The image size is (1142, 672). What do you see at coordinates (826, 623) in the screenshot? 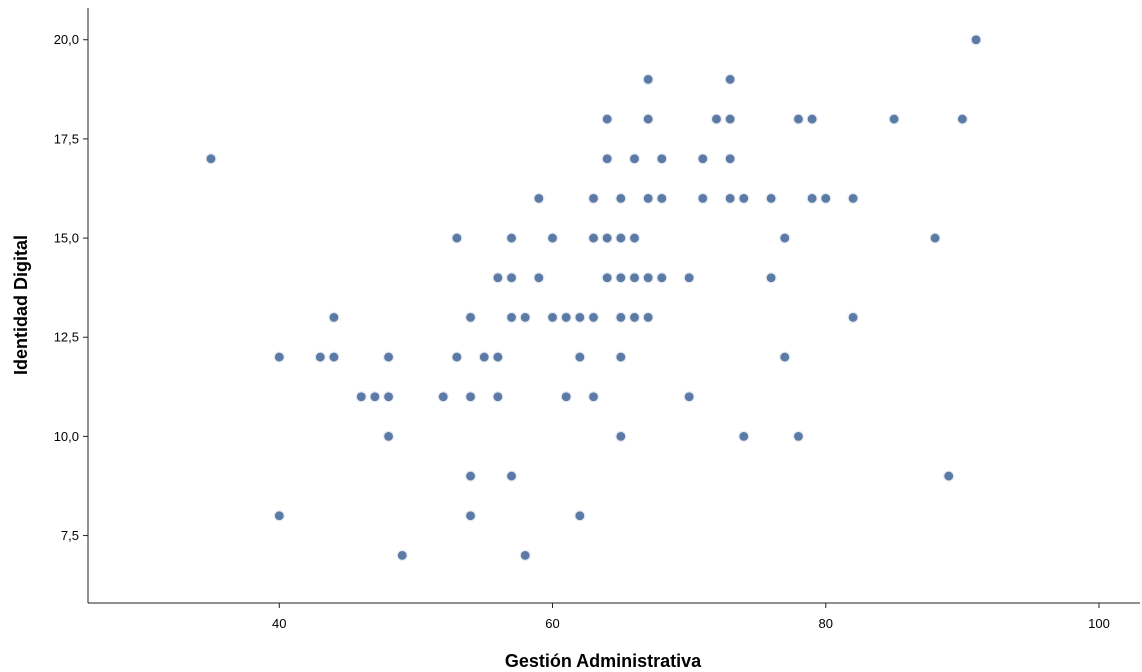
I see `x-tick-label: 80` at bounding box center [826, 623].